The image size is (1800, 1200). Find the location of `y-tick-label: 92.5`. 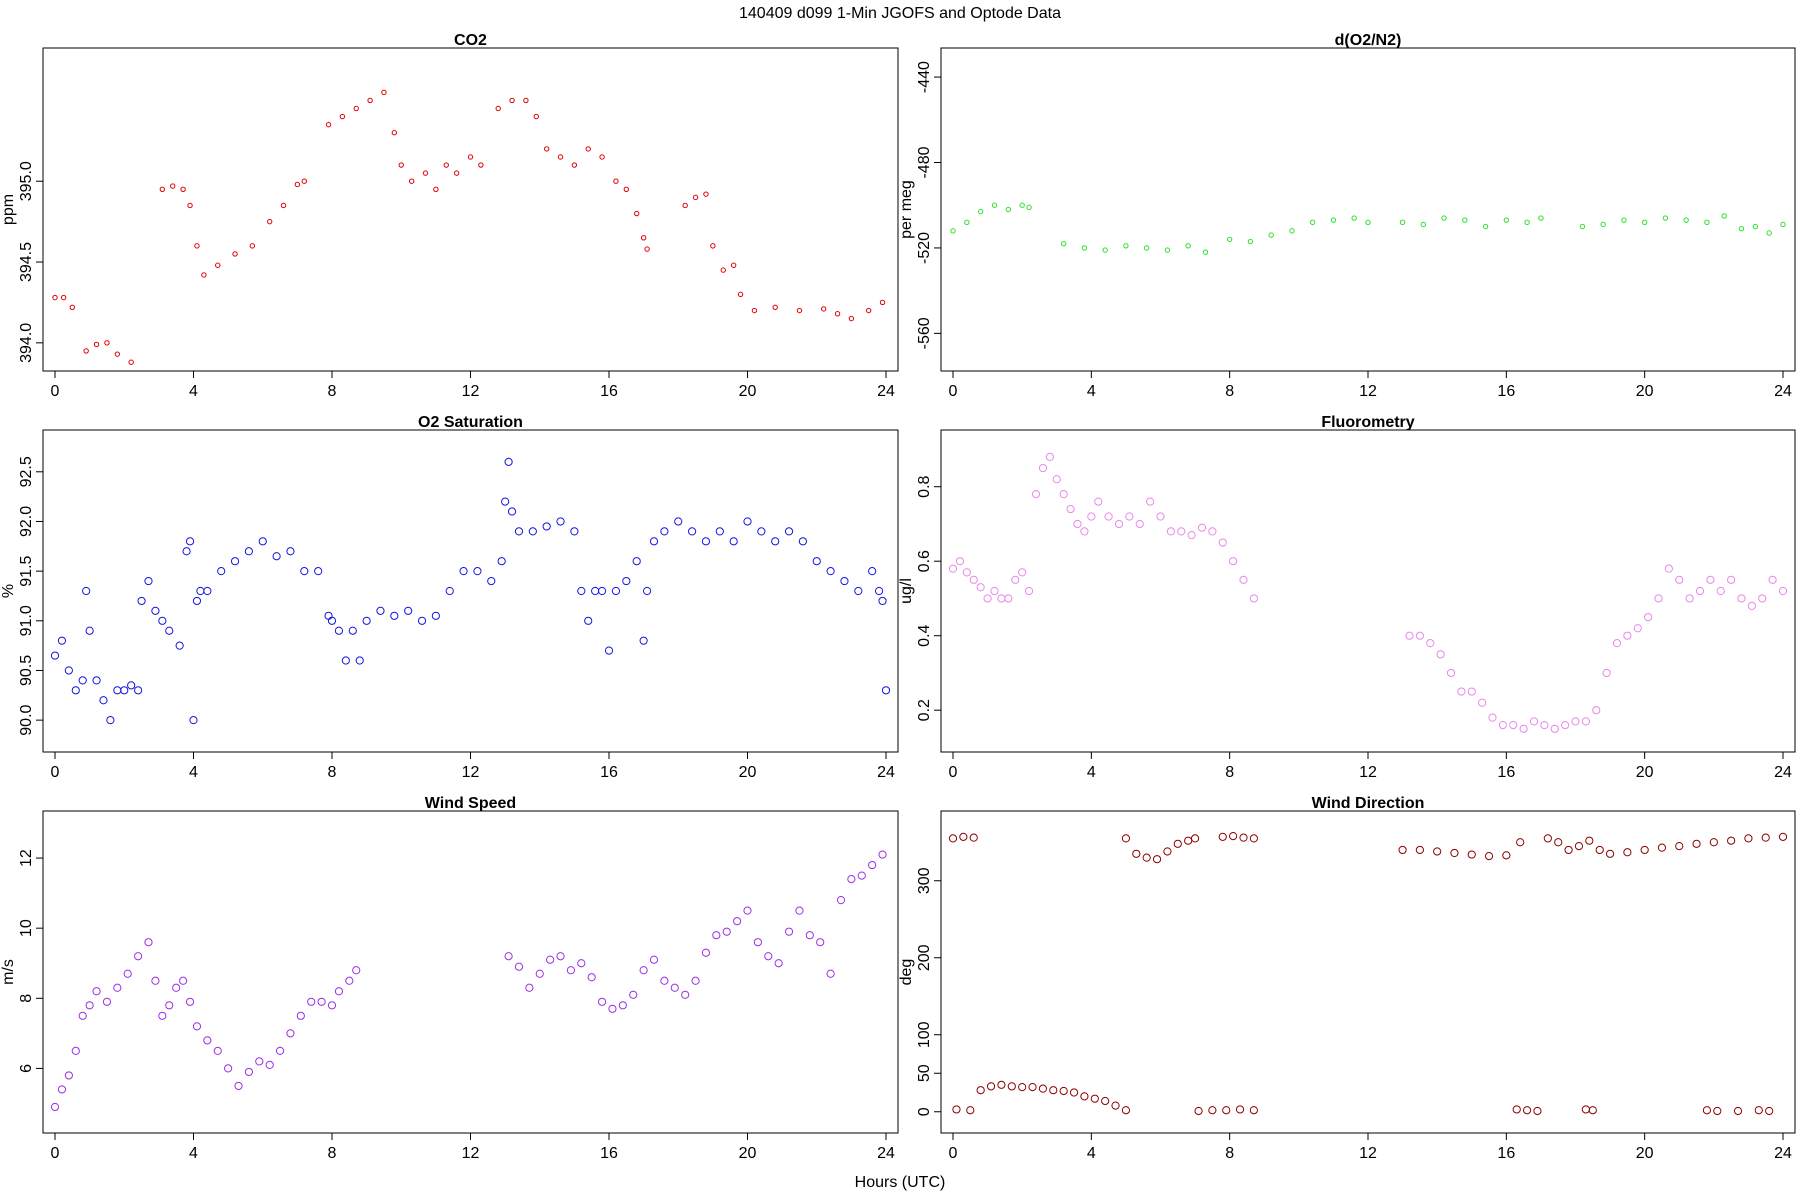

y-tick-label: 92.5 is located at coordinates (26, 471).